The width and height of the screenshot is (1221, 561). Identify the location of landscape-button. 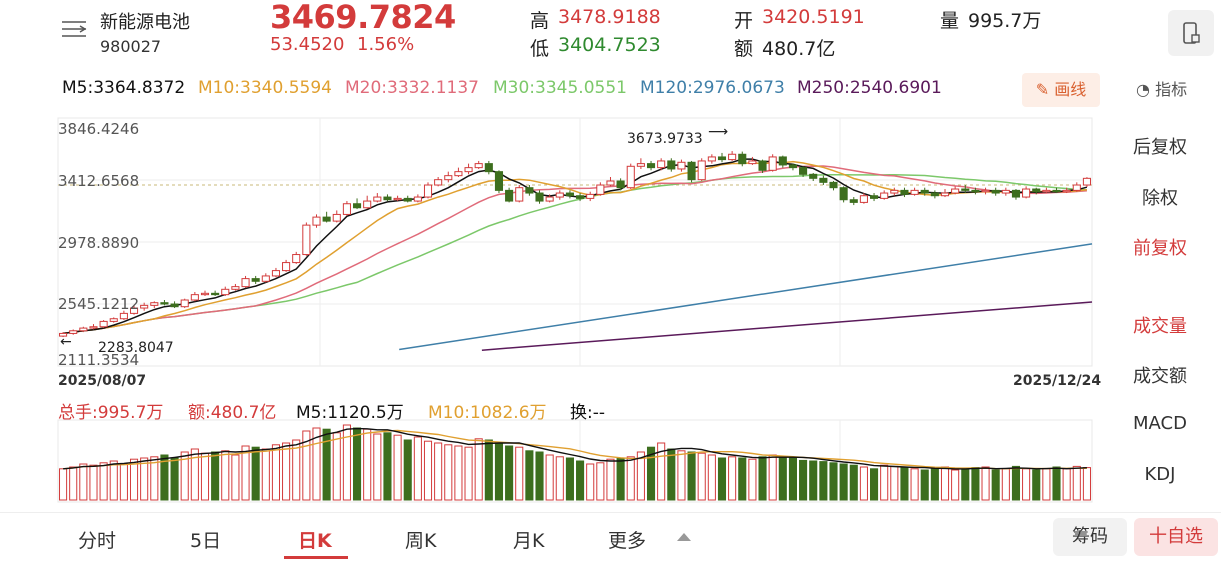
(1191, 33).